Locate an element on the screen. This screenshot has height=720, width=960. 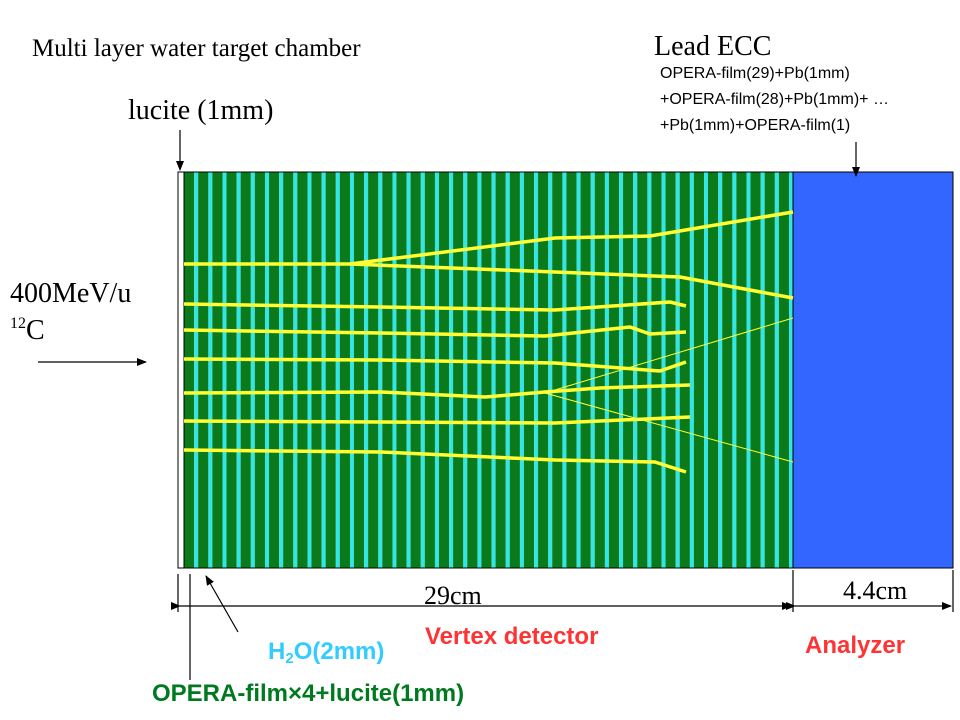
beam-energy-label: 400MeV/u is located at coordinates (71, 293).